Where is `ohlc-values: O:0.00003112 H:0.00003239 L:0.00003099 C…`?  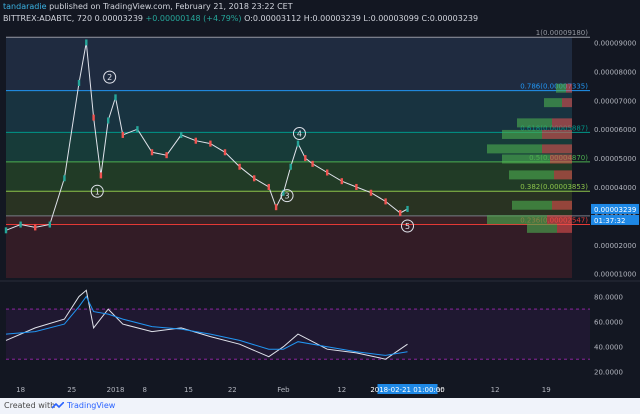 ohlc-values: O:0.00003112 H:0.00003239 L:0.00003099 C… is located at coordinates (361, 18).